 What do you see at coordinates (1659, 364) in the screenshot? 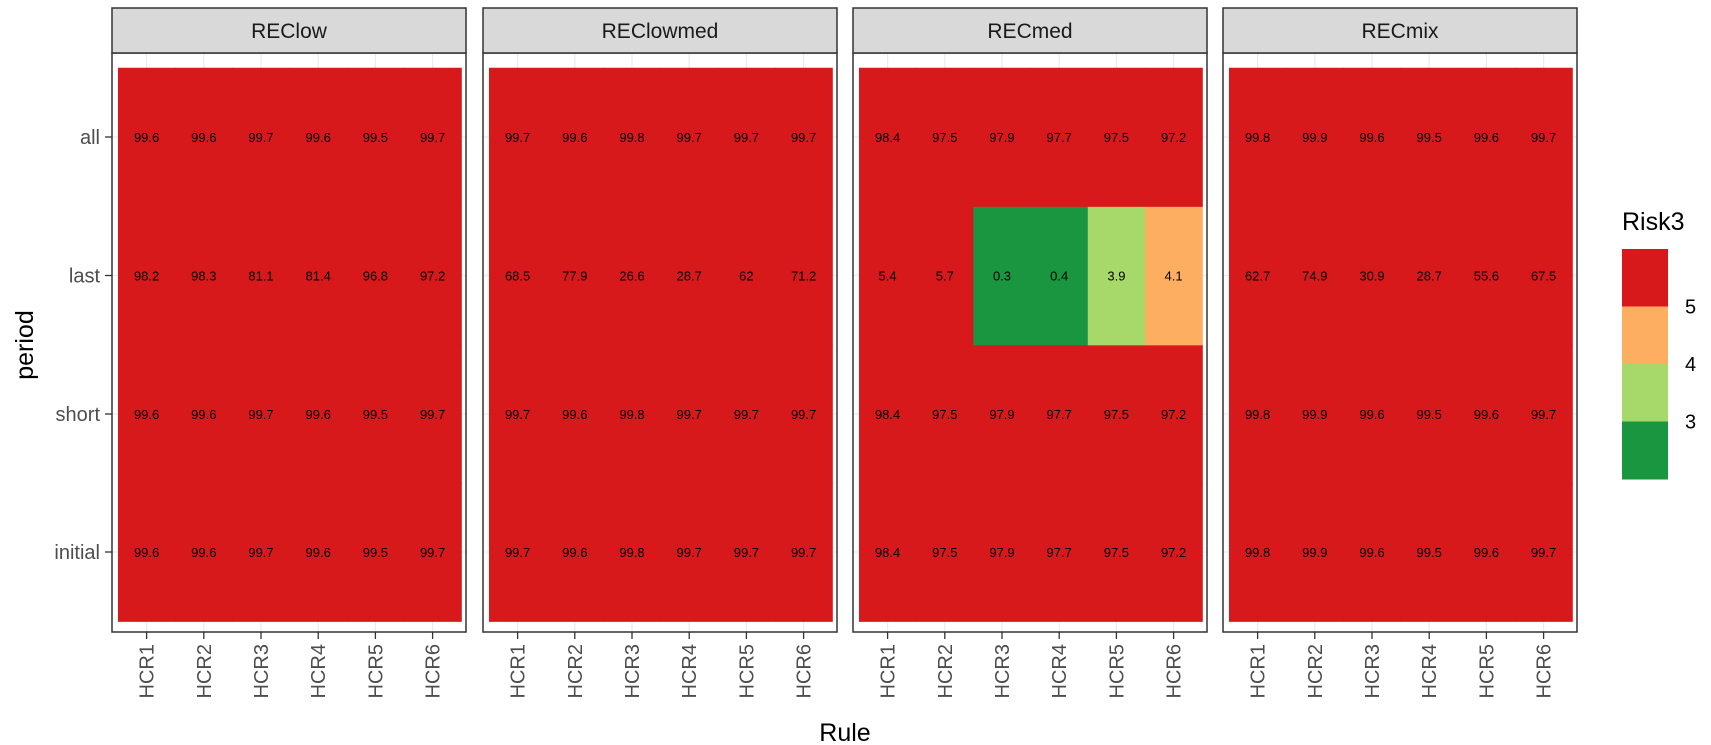
I see `legend-keys: 5 4 3` at bounding box center [1659, 364].